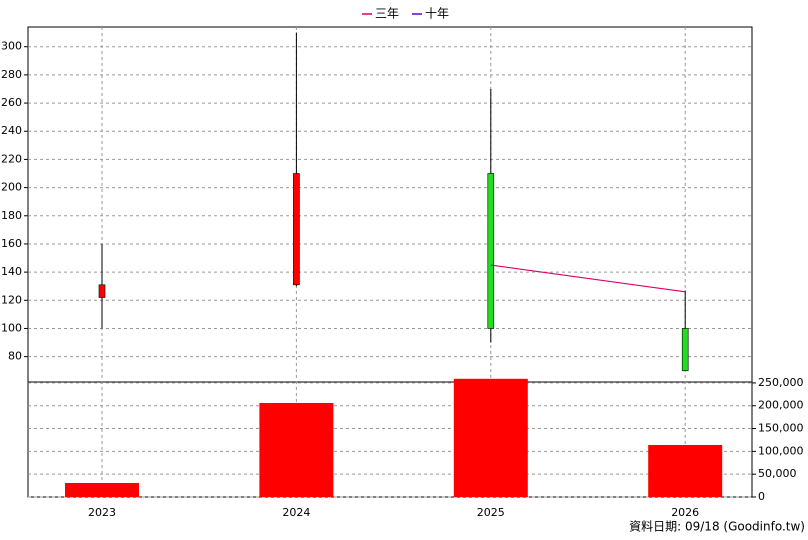 Image resolution: width=808 pixels, height=540 pixels. What do you see at coordinates (781, 428) in the screenshot?
I see `y2-tick-label: 150,000` at bounding box center [781, 428].